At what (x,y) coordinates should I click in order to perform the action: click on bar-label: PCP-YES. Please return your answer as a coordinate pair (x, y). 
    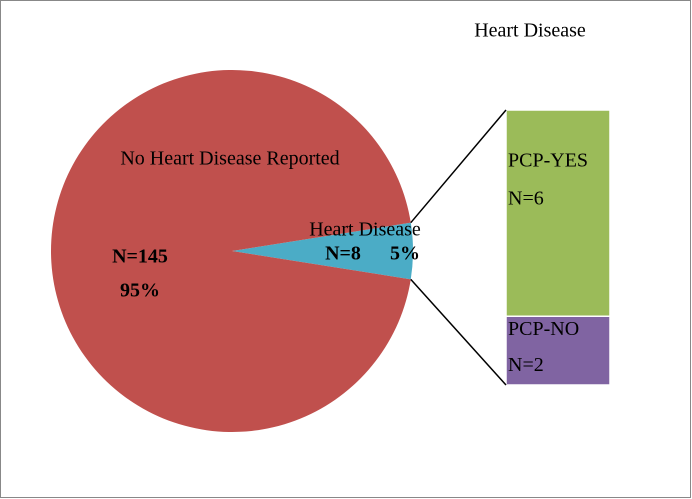
    Looking at the image, I should click on (548, 161).